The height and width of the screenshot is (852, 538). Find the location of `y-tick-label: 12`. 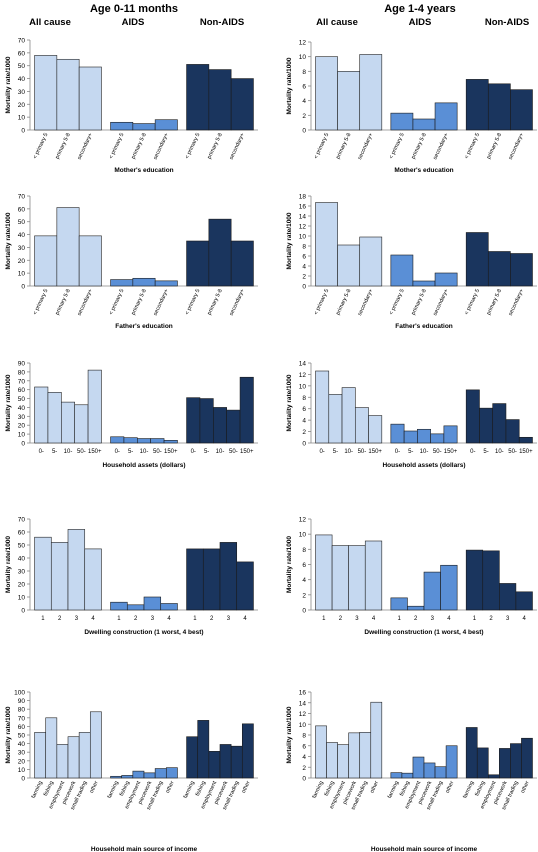

y-tick-label: 12 is located at coordinates (303, 714).